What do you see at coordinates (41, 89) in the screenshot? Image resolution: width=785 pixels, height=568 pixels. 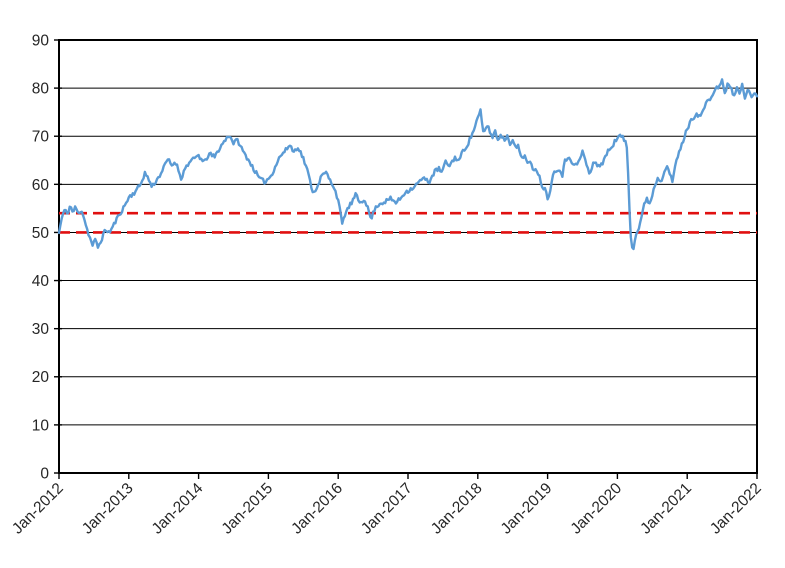 I see `y-axis-tick-label: 80` at bounding box center [41, 89].